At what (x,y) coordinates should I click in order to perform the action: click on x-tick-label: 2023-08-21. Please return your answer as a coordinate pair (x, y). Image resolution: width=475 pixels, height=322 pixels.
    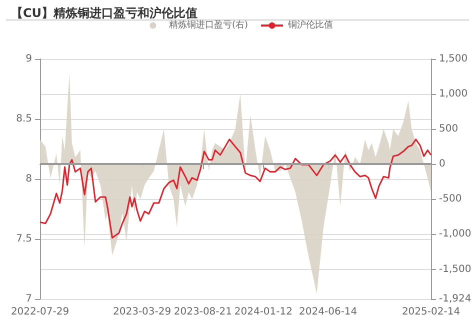
    Looking at the image, I should click on (203, 312).